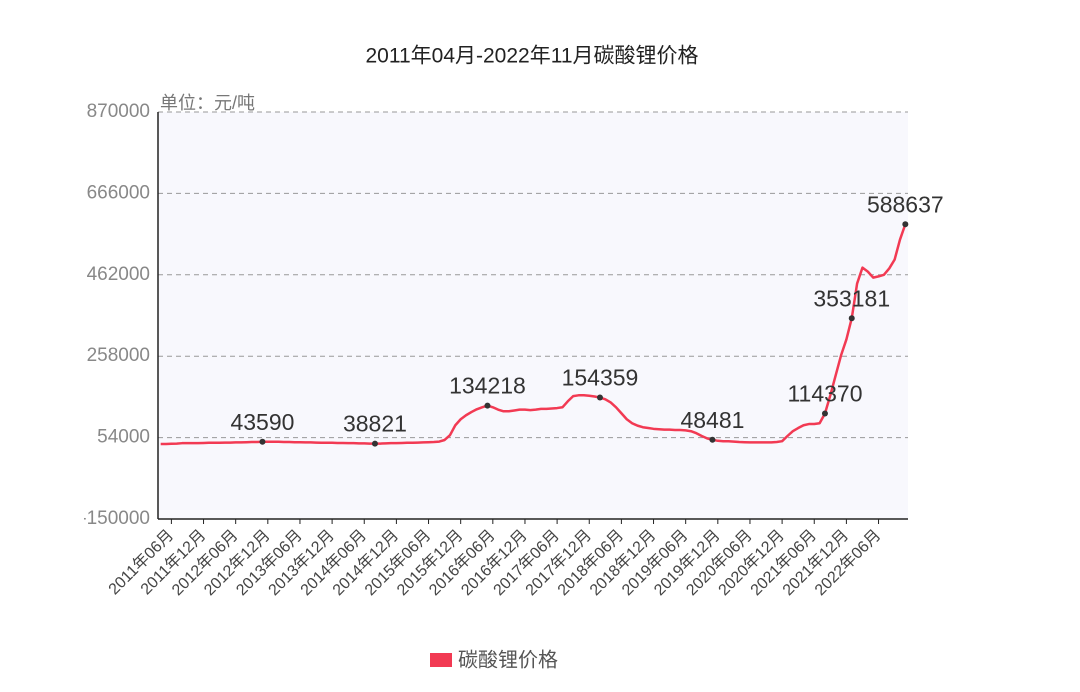 Image resolution: width=1080 pixels, height=692 pixels. What do you see at coordinates (487, 386) in the screenshot?
I see `data-label: 134218` at bounding box center [487, 386].